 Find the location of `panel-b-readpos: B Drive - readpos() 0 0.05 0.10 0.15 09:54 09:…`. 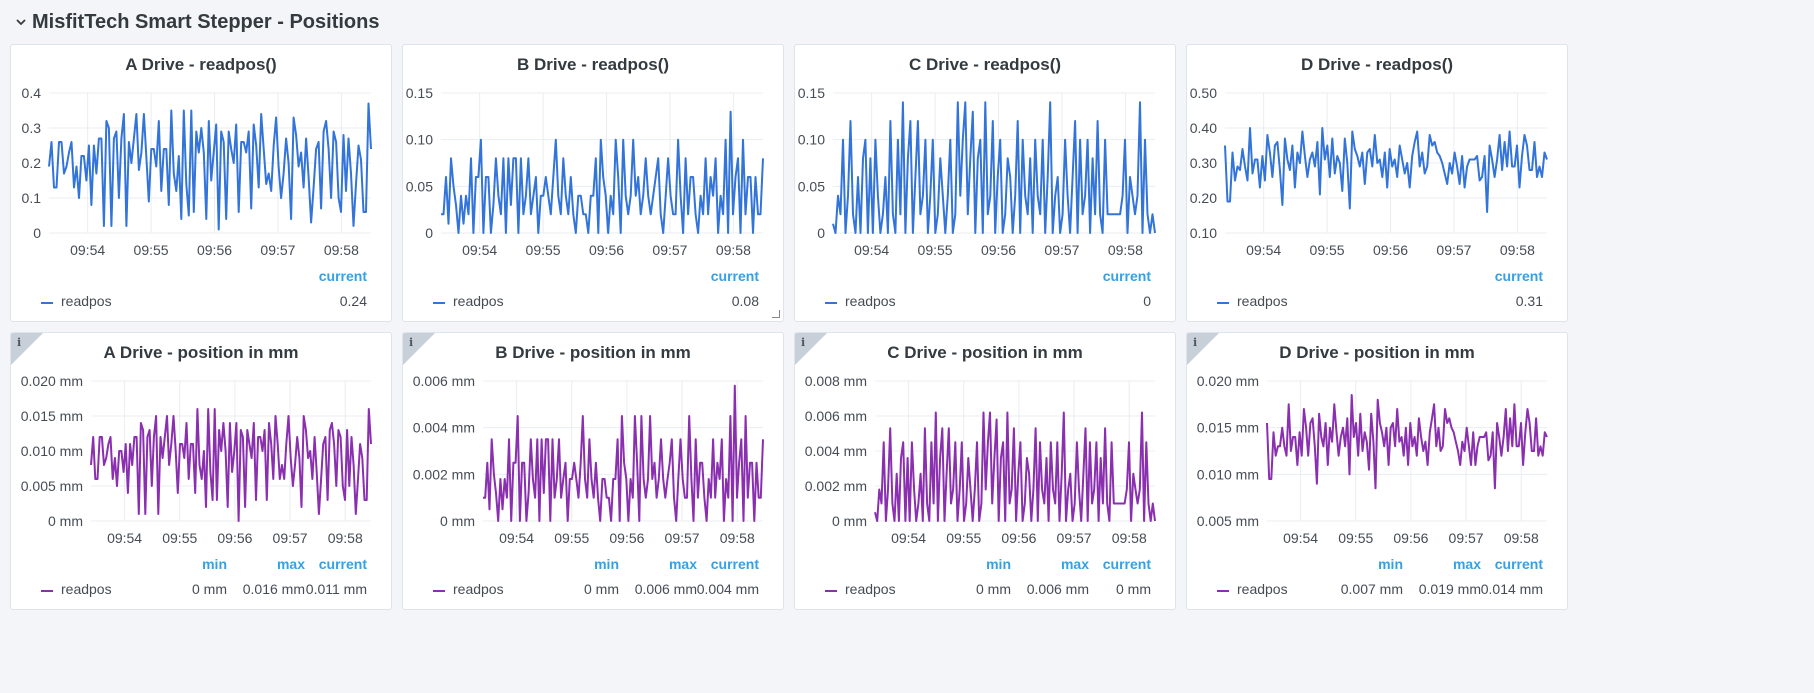

panel-b-readpos: B Drive - readpos() 0 0.05 0.10 0.15 09:54 09:… is located at coordinates (593, 183).